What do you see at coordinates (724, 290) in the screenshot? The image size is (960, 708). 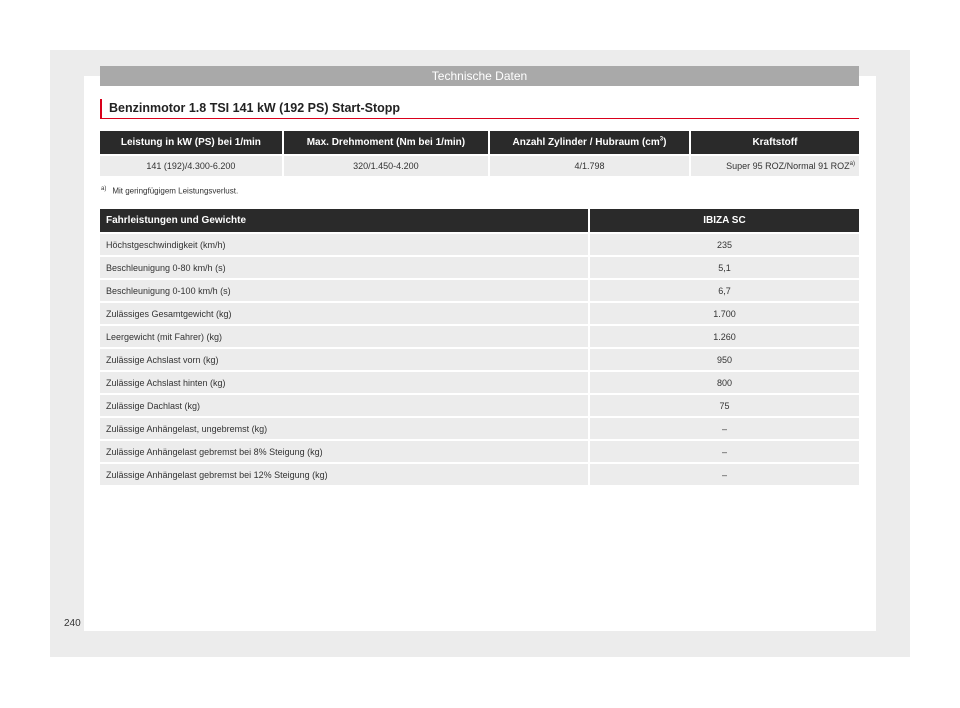 I see `row-value: 6,7` at bounding box center [724, 290].